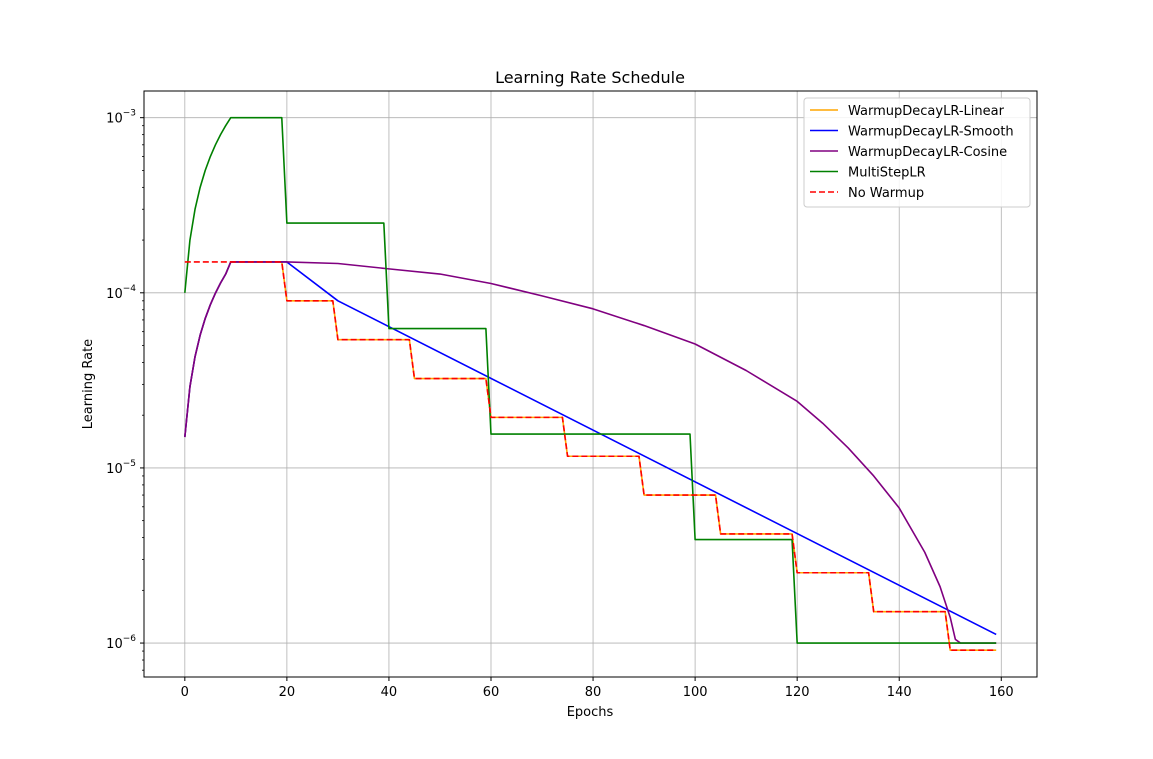  Describe the element at coordinates (121, 118) in the screenshot. I see `y-tick-label: 10⁻³` at that location.